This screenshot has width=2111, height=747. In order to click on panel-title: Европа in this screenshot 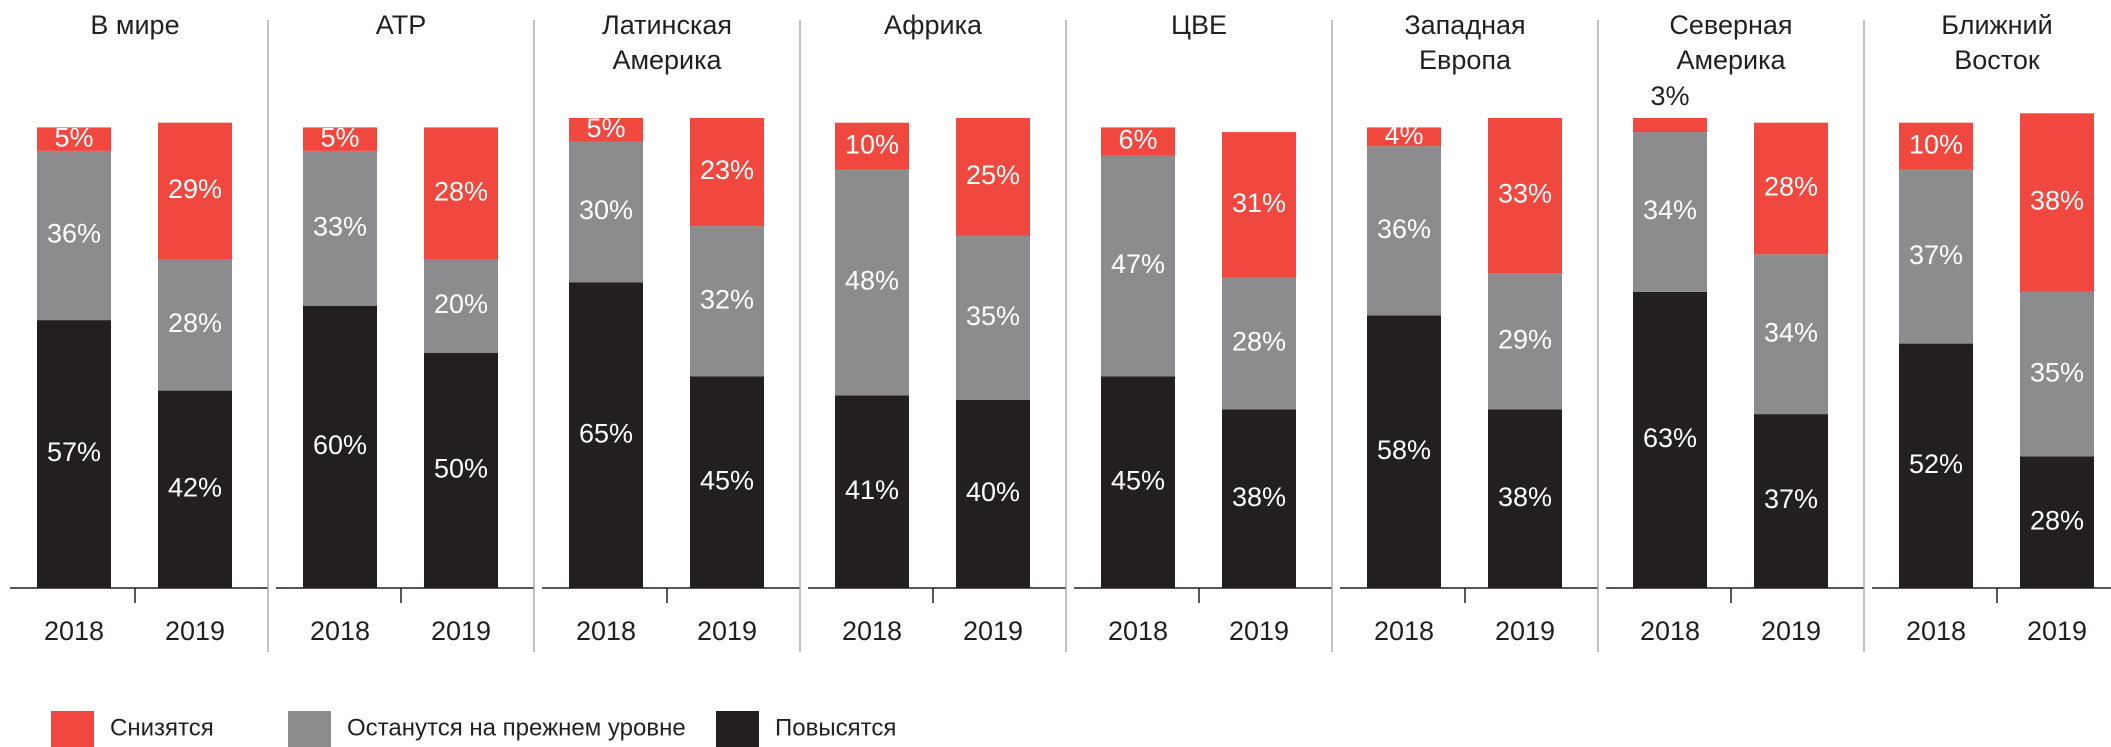, I will do `click(1465, 60)`.